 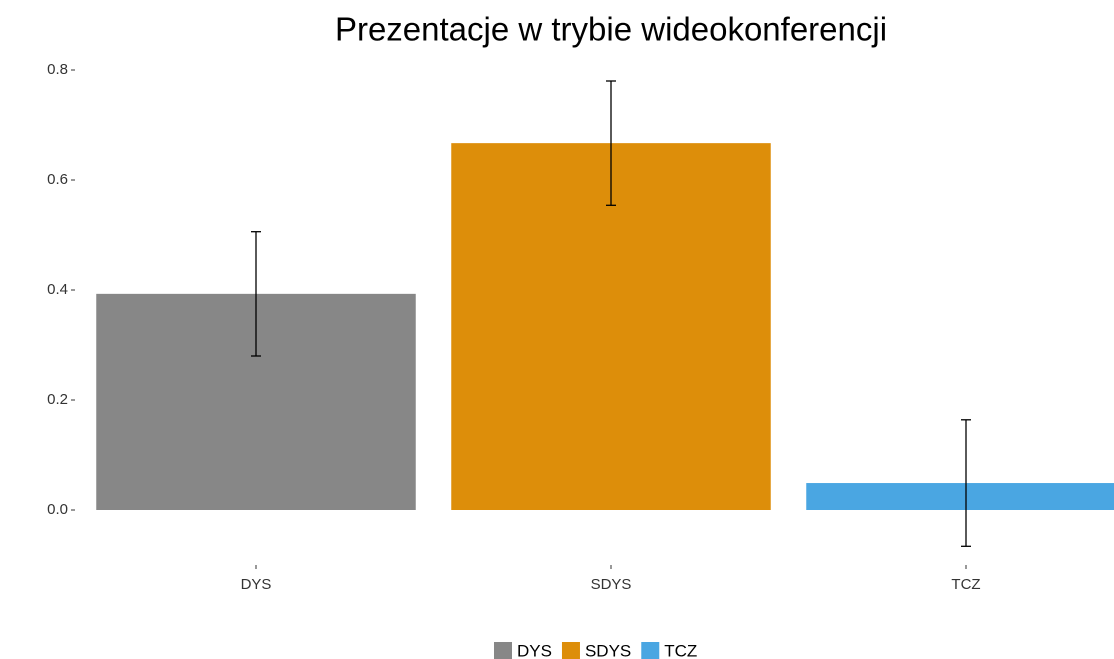 What do you see at coordinates (256, 584) in the screenshot?
I see `x-tick-label: DYS` at bounding box center [256, 584].